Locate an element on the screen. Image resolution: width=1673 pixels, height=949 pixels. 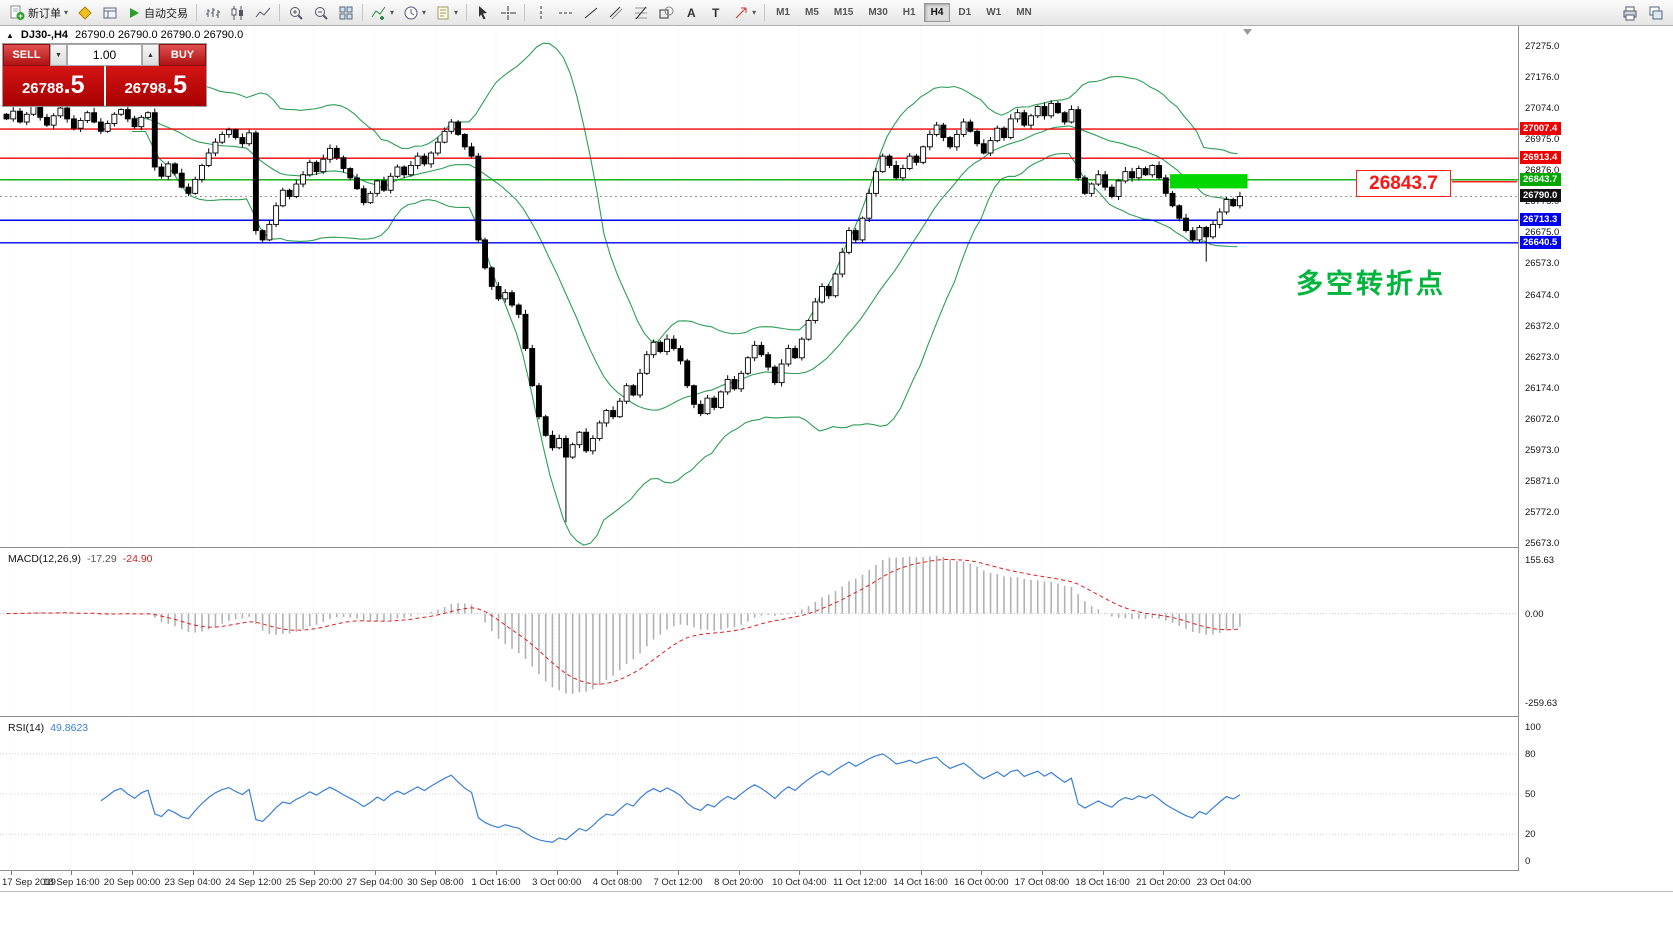
cursor-button is located at coordinates (483, 12).